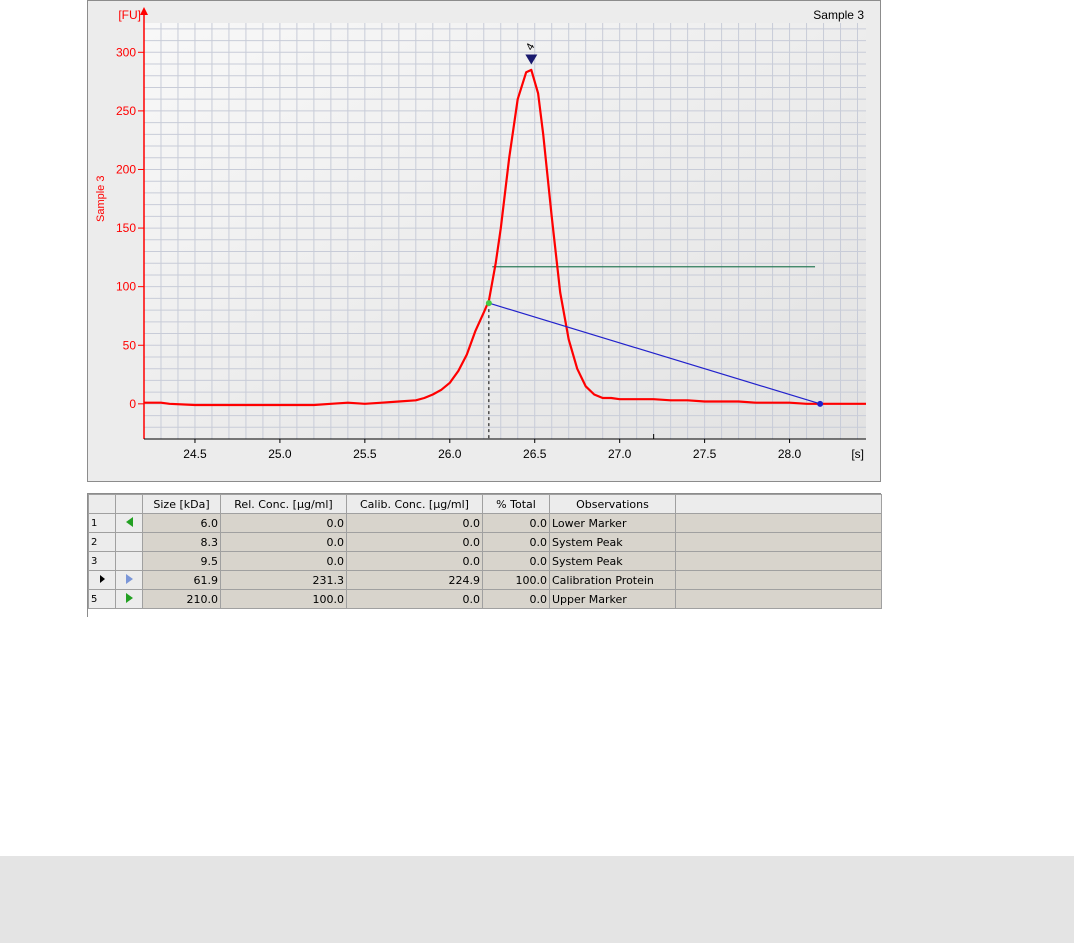 Image resolution: width=1074 pixels, height=943 pixels. Describe the element at coordinates (654, 353) in the screenshot. I see `peak-baseline` at that location.